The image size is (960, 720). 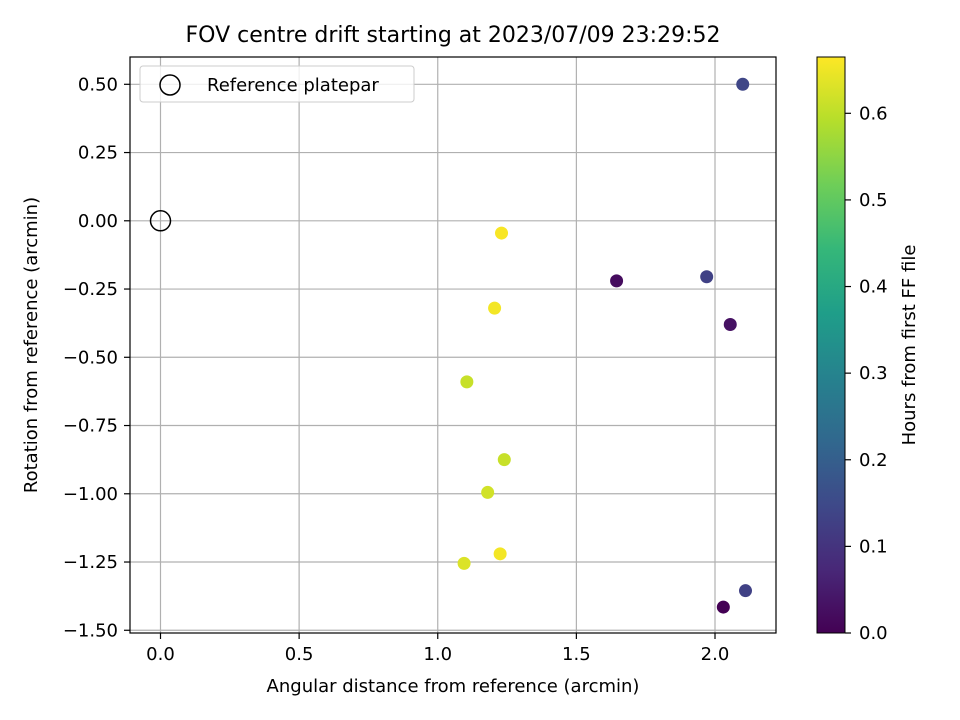 What do you see at coordinates (909, 345) in the screenshot?
I see `colorbar-label: Hours from first FF file` at bounding box center [909, 345].